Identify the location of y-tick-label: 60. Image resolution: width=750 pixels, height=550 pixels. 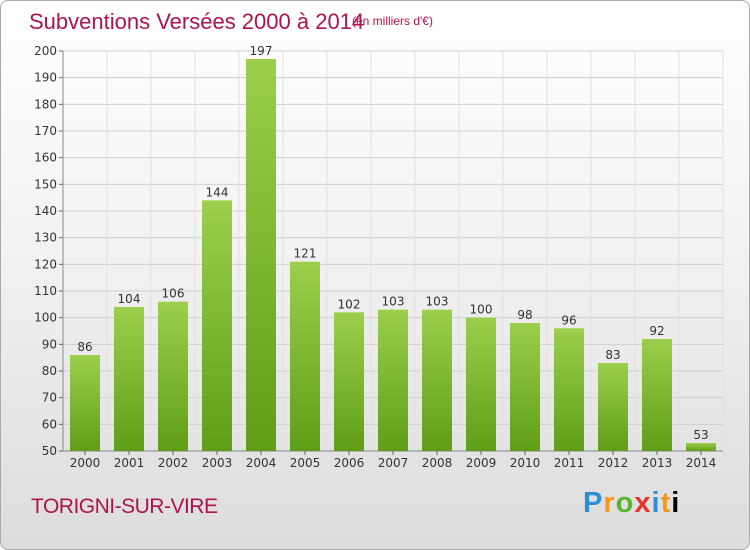
(49, 424).